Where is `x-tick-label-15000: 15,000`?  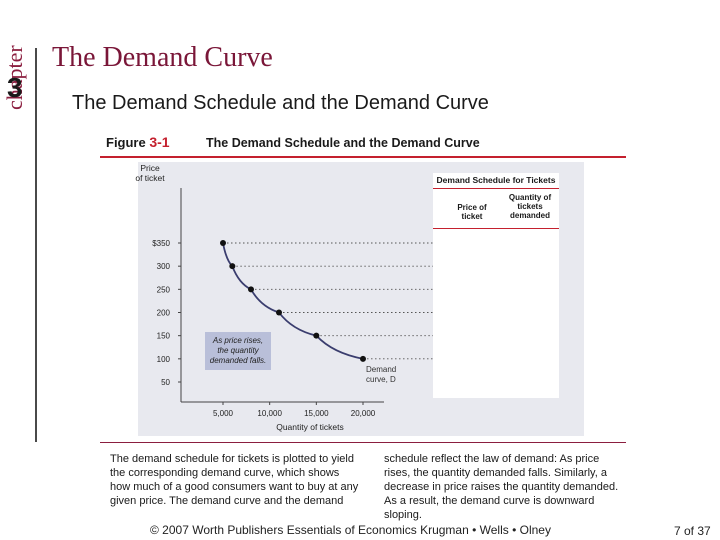 x-tick-label-15000: 15,000 is located at coordinates (316, 413).